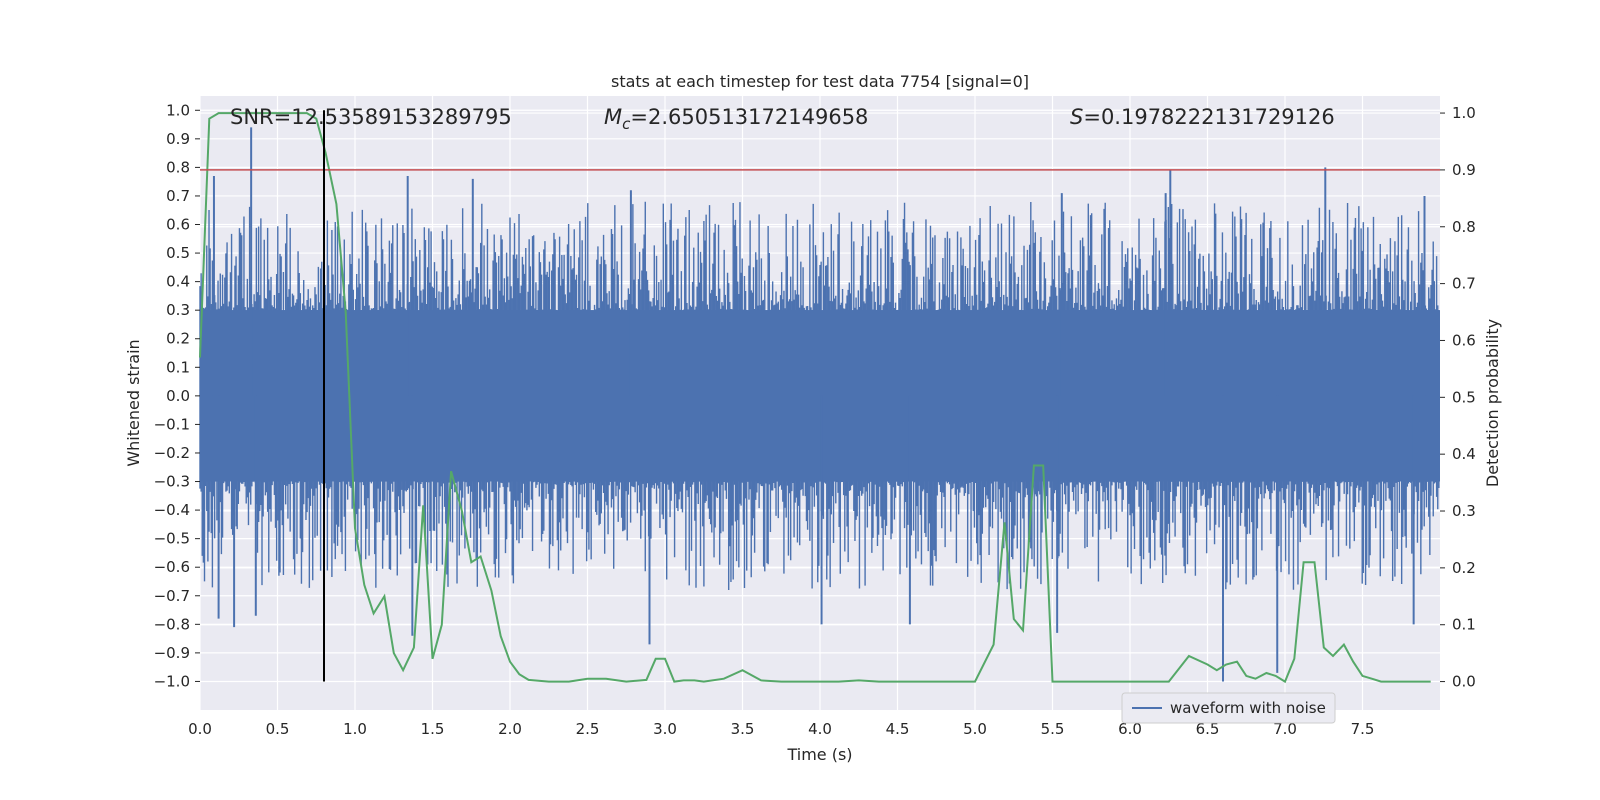 This screenshot has width=1600, height=800. I want to click on x-tick-label: 4.5, so click(898, 729).